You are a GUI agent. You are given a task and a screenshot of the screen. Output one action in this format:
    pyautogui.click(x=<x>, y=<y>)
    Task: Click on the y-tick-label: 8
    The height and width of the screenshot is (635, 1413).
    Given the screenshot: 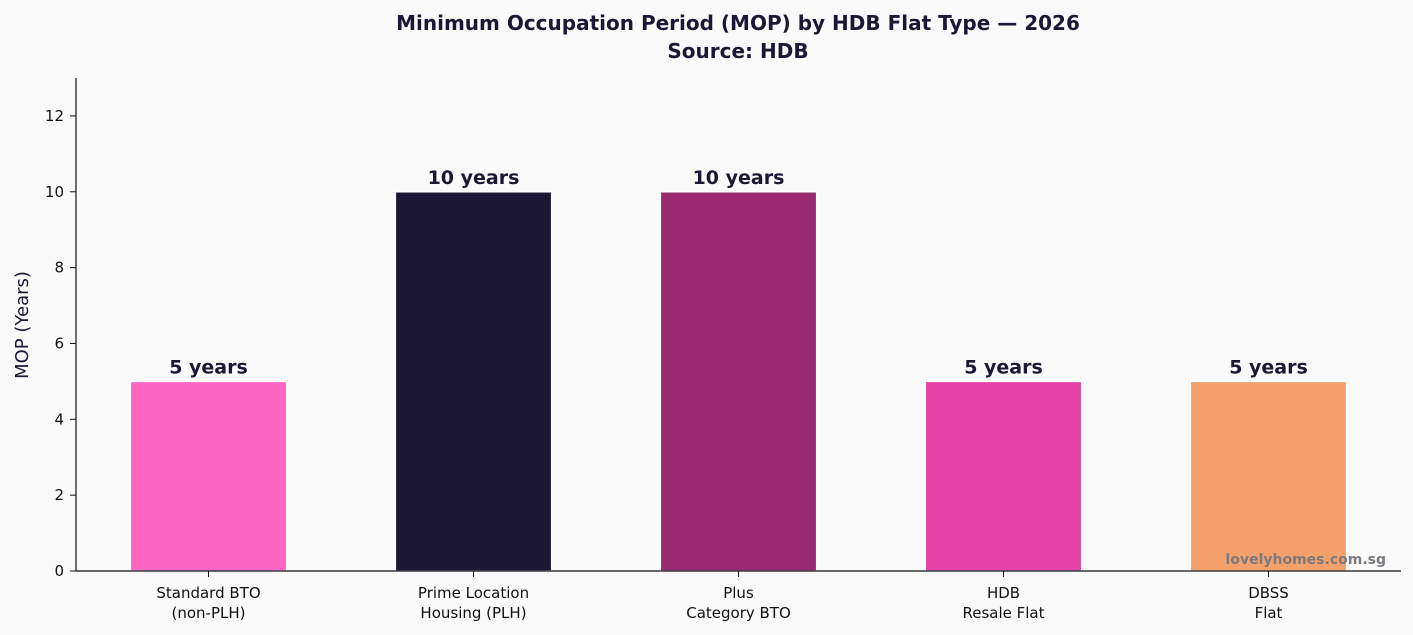 What is the action you would take?
    pyautogui.click(x=59, y=268)
    